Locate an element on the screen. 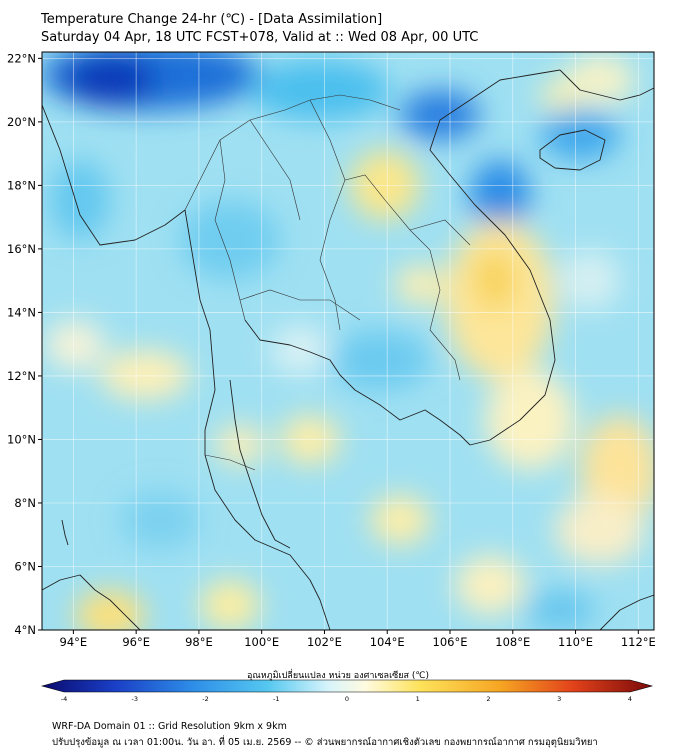 This screenshot has height=756, width=676. colorbar-tick-label: 0 is located at coordinates (347, 699).